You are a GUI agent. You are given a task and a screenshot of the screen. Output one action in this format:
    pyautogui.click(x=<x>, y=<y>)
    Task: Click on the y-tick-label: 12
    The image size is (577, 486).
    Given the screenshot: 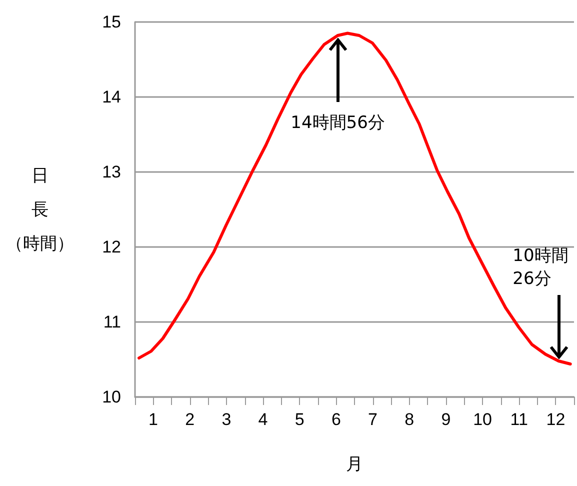 What is the action you would take?
    pyautogui.click(x=111, y=247)
    